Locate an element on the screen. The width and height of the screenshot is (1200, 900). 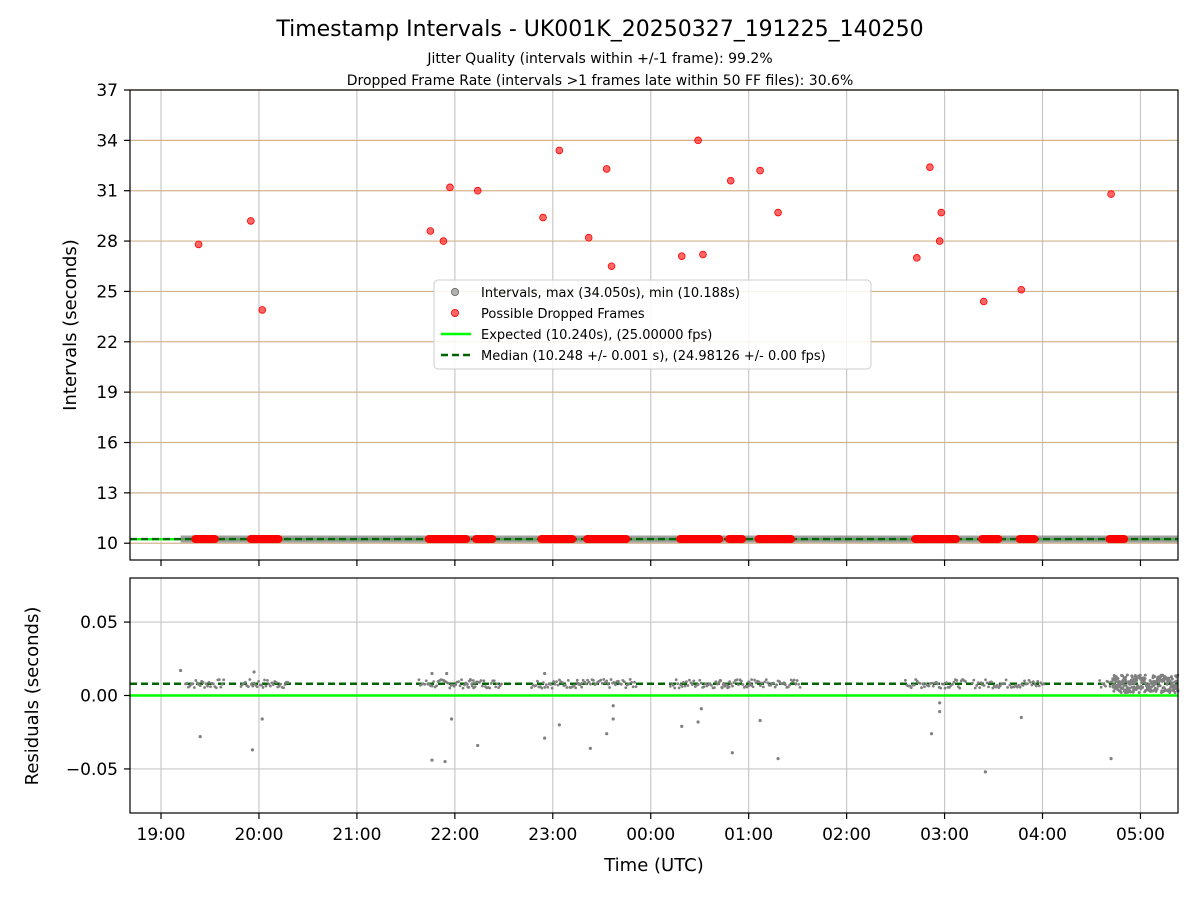
intervals-y-ticks: 10 13 16 19 22 25 28 31 34 37 is located at coordinates (113, 317).